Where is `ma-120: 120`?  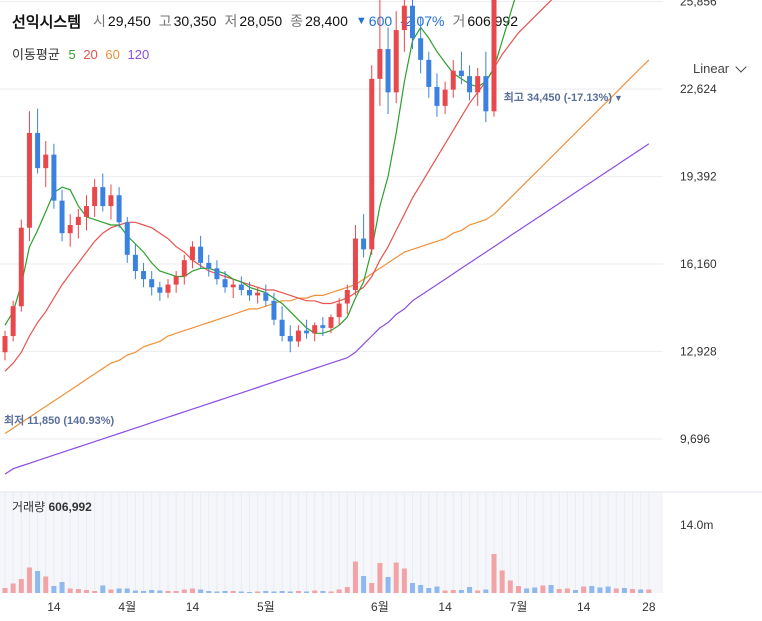
ma-120: 120 is located at coordinates (138, 54).